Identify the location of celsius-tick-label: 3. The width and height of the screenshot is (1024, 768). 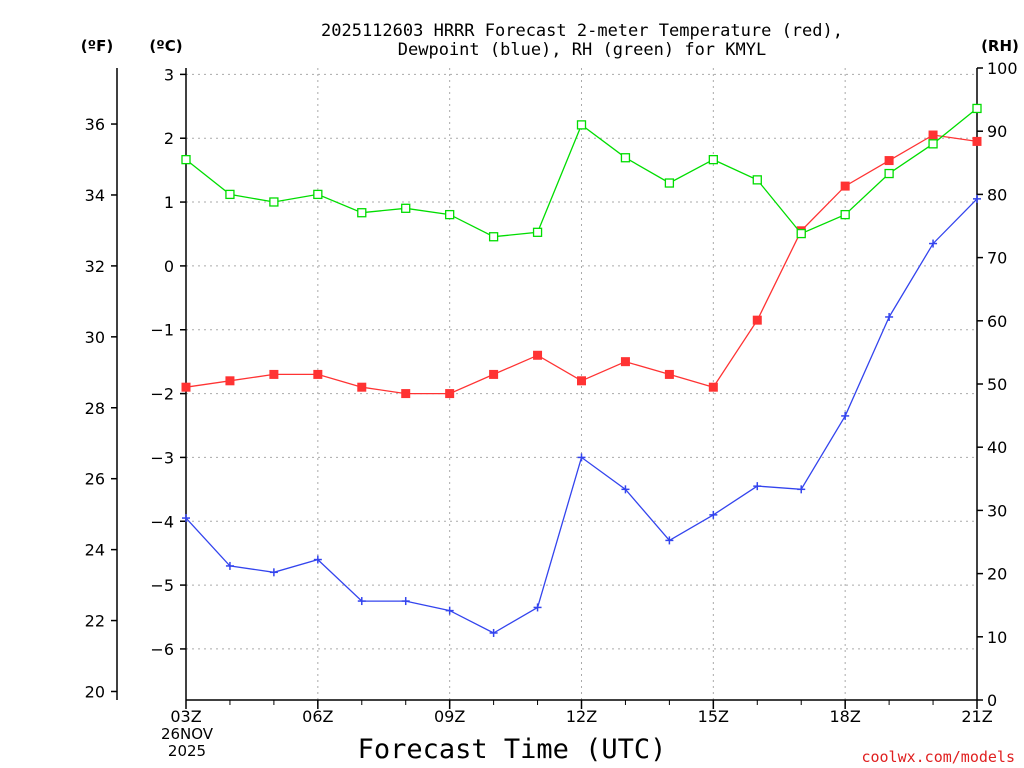
(169, 74).